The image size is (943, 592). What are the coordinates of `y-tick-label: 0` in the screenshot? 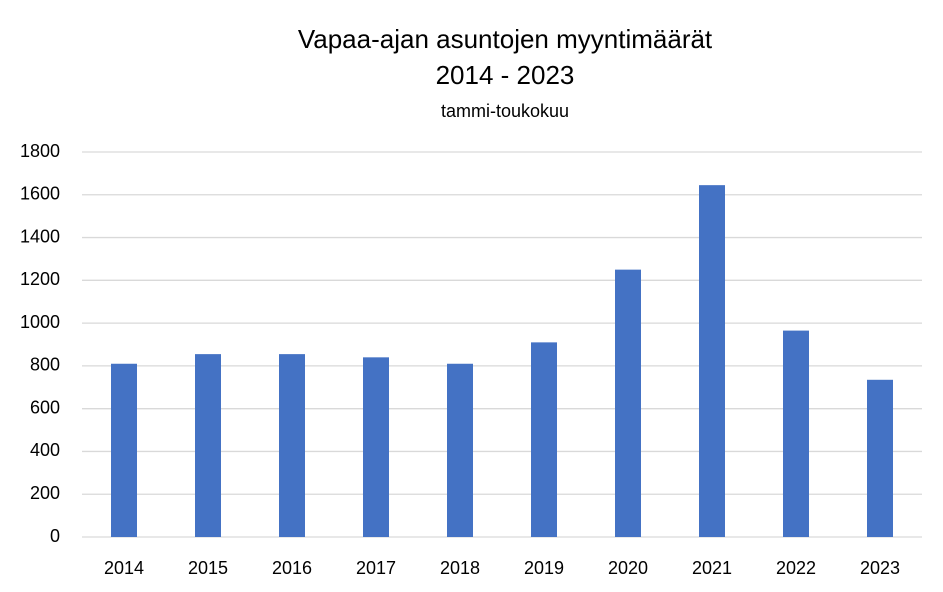 It's located at (55, 536).